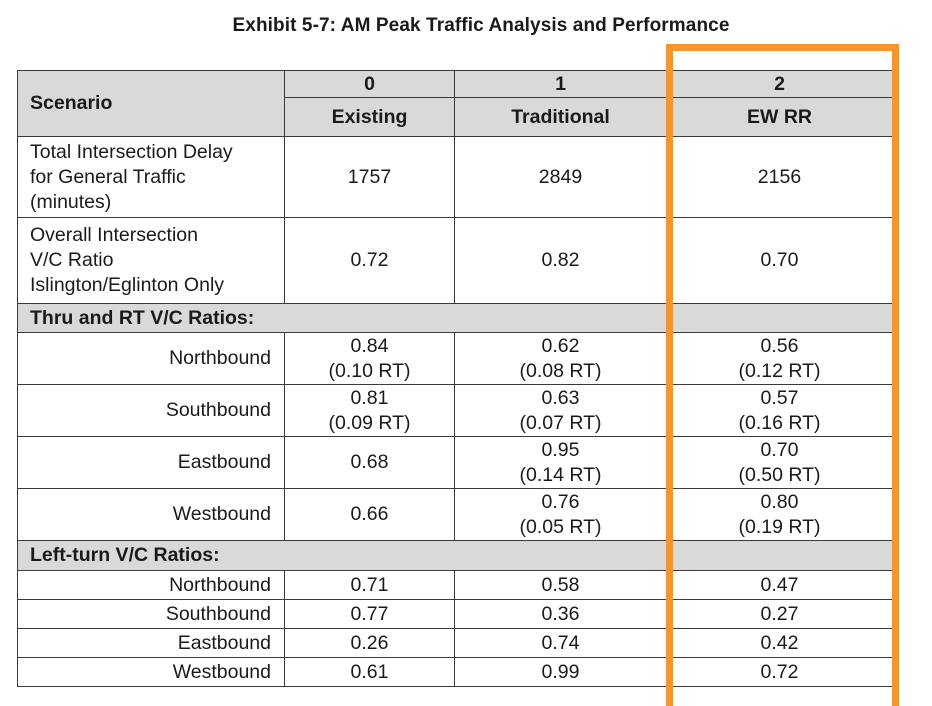  What do you see at coordinates (560, 462) in the screenshot?
I see `table-cell: 0.95 (0.14 RT)` at bounding box center [560, 462].